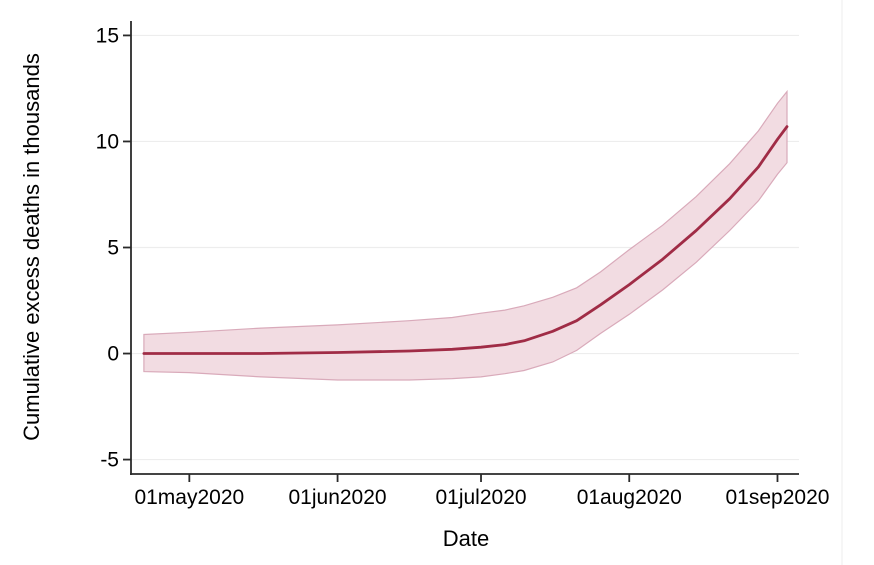 The width and height of the screenshot is (874, 565). What do you see at coordinates (109, 460) in the screenshot?
I see `y-tick-label--5: -5` at bounding box center [109, 460].